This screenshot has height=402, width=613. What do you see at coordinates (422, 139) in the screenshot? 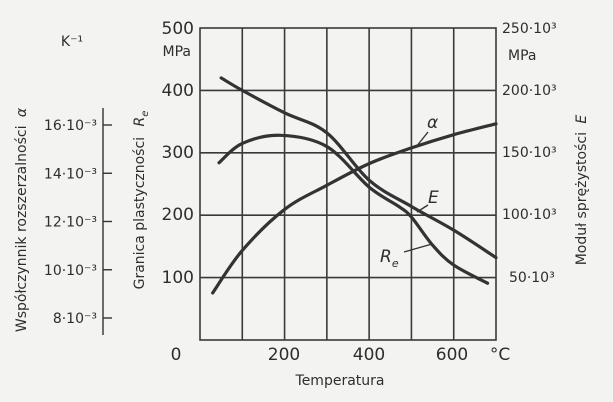
I see `alpha-leader` at bounding box center [422, 139].